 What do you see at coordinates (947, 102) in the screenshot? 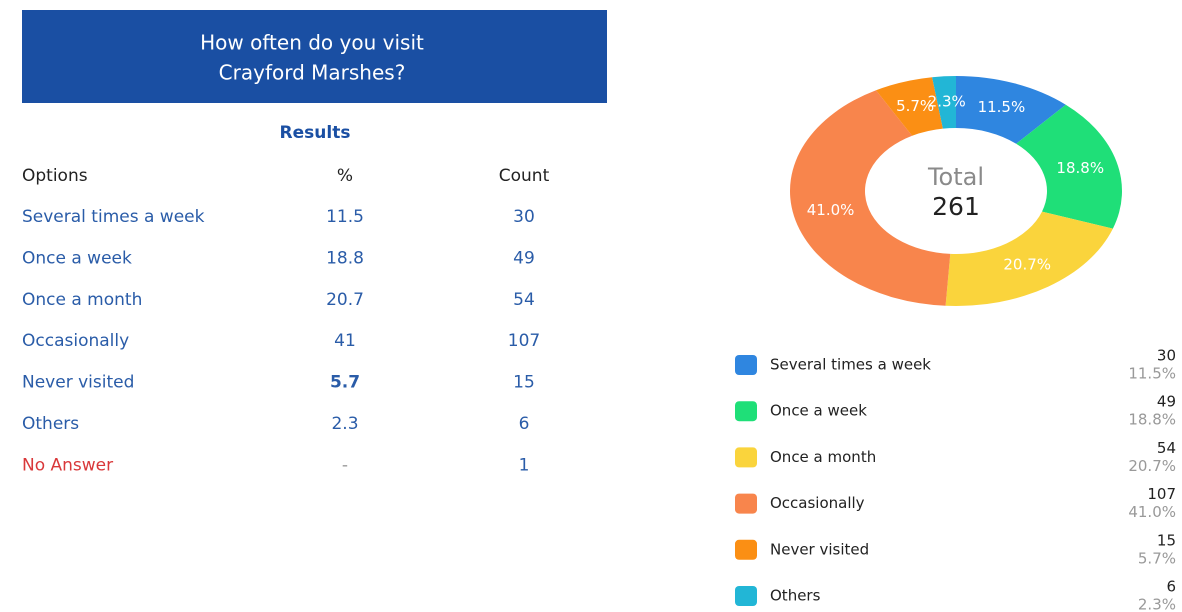
I see `segment-label: 2.3%` at bounding box center [947, 102].